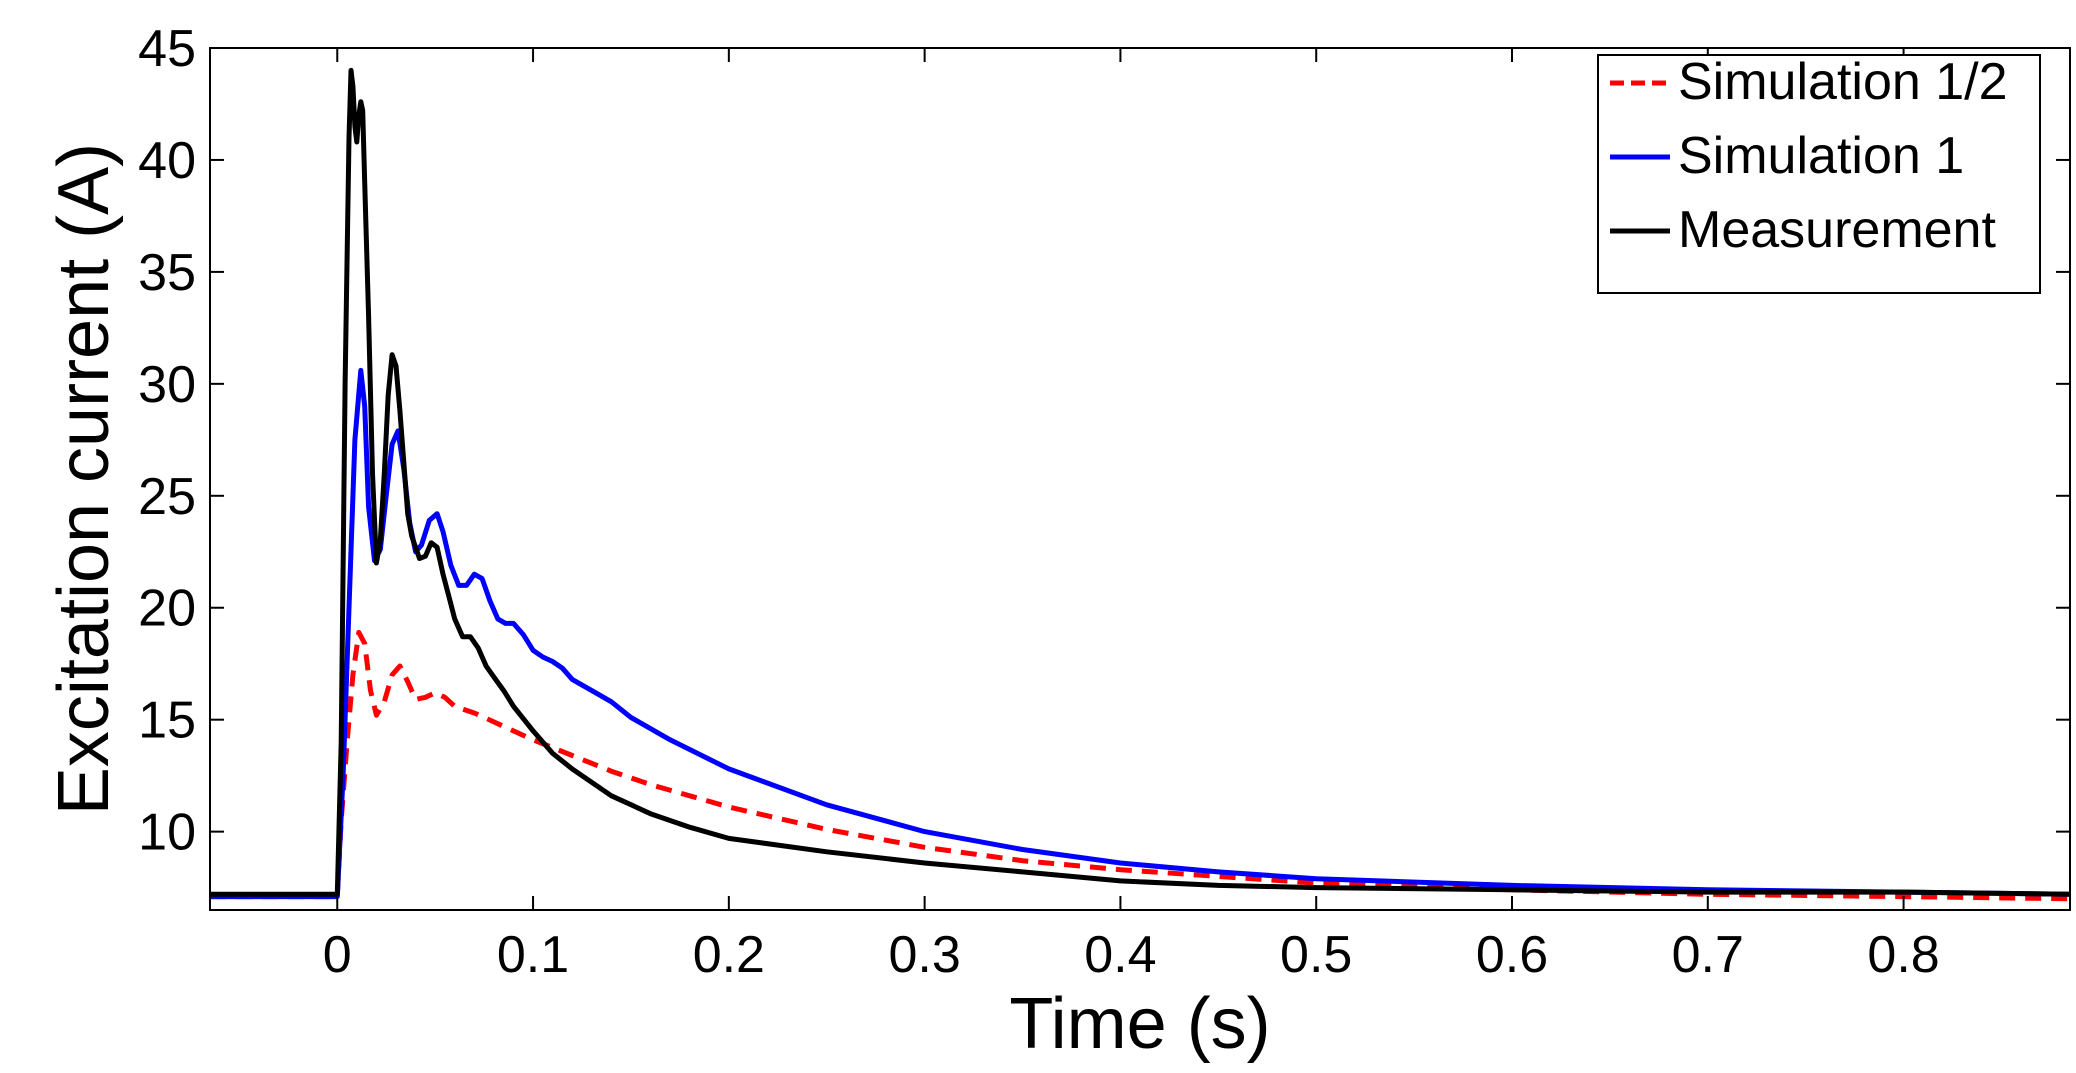 The image size is (2076, 1073). Describe the element at coordinates (167, 161) in the screenshot. I see `y-tick-label: 40` at that location.